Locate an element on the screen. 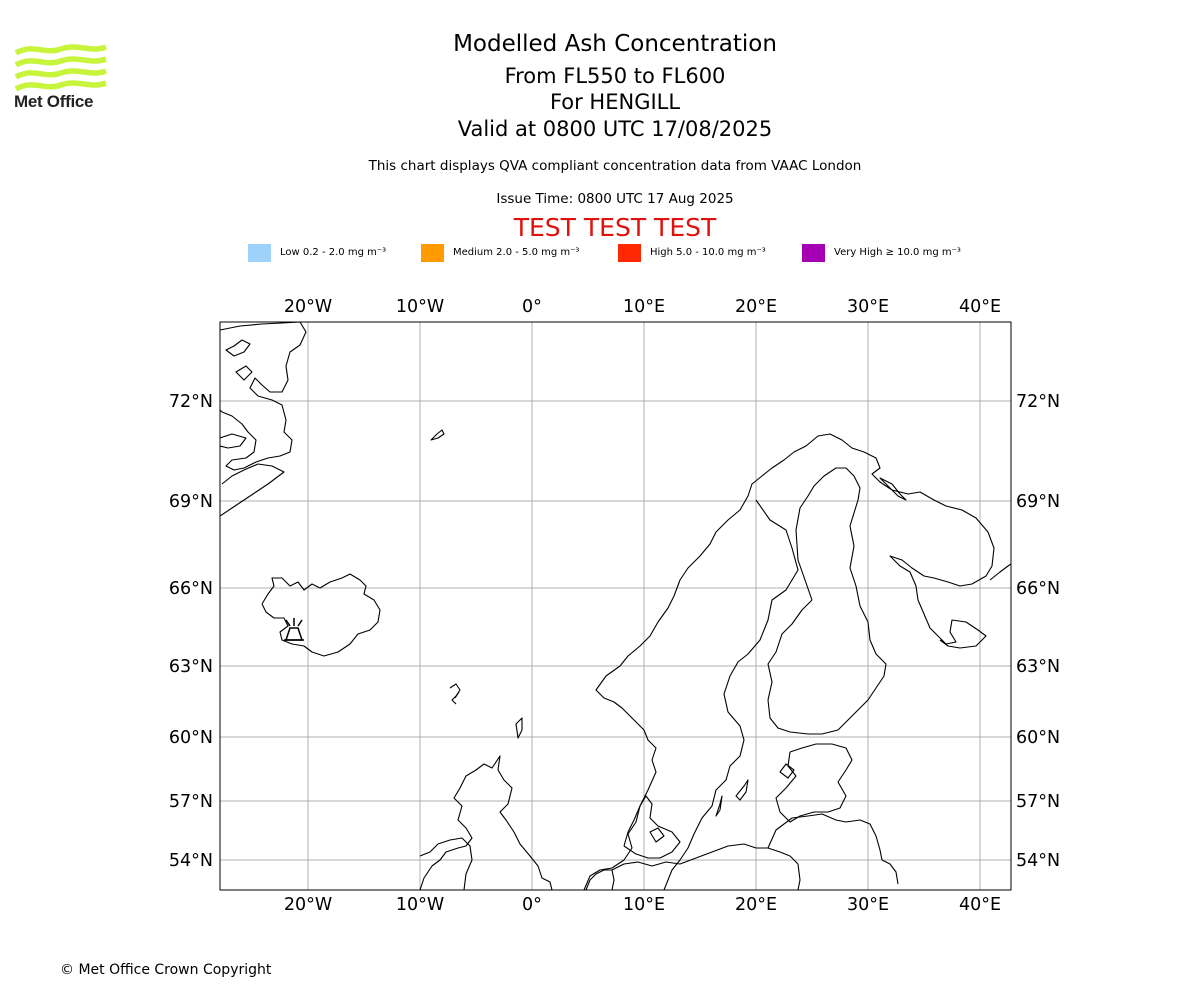  lon-tick-top-40e: 40°E is located at coordinates (980, 307).